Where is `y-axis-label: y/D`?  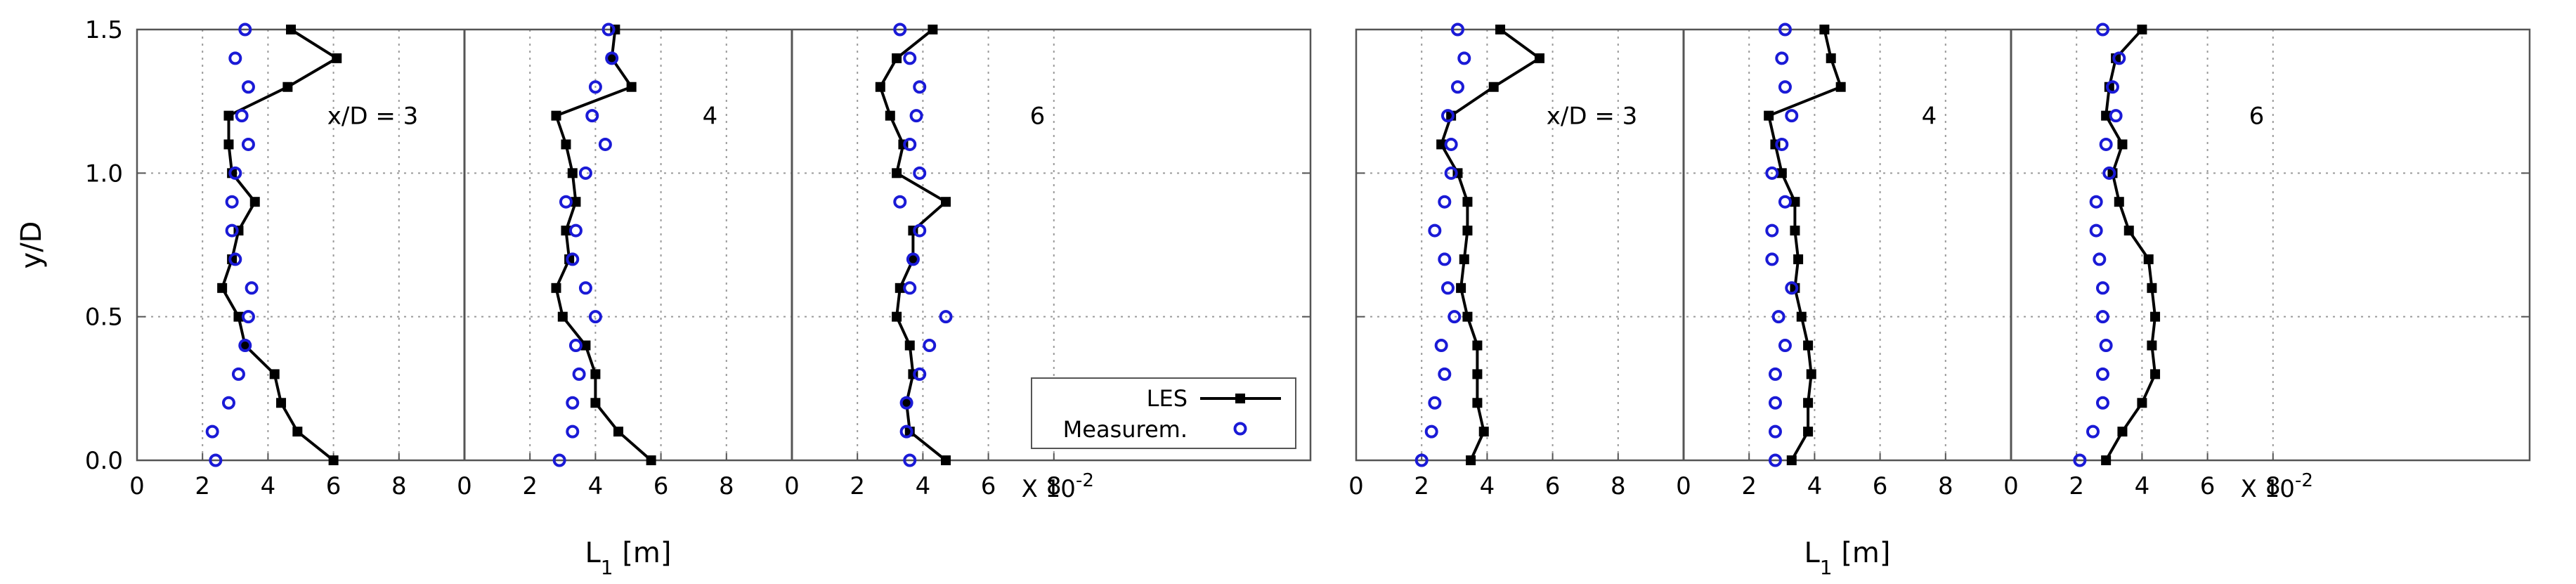 y-axis-label: y/D is located at coordinates (31, 245).